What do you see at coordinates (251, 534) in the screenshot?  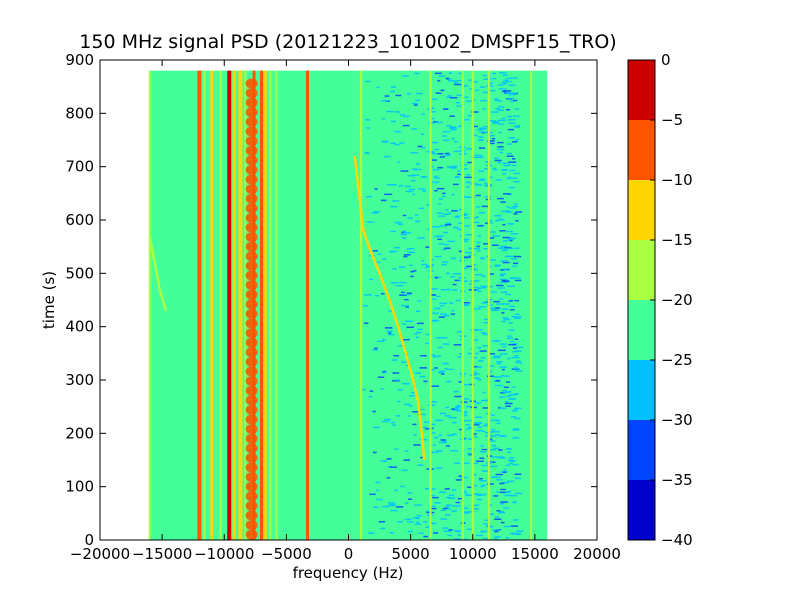 I see `dotted-column-bead` at bounding box center [251, 534].